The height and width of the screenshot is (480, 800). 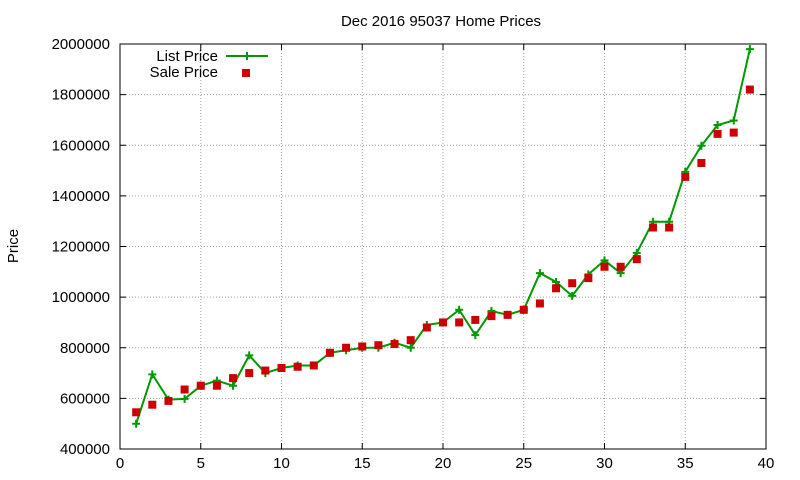 What do you see at coordinates (81, 95) in the screenshot?
I see `y-tick-label: 1800000` at bounding box center [81, 95].